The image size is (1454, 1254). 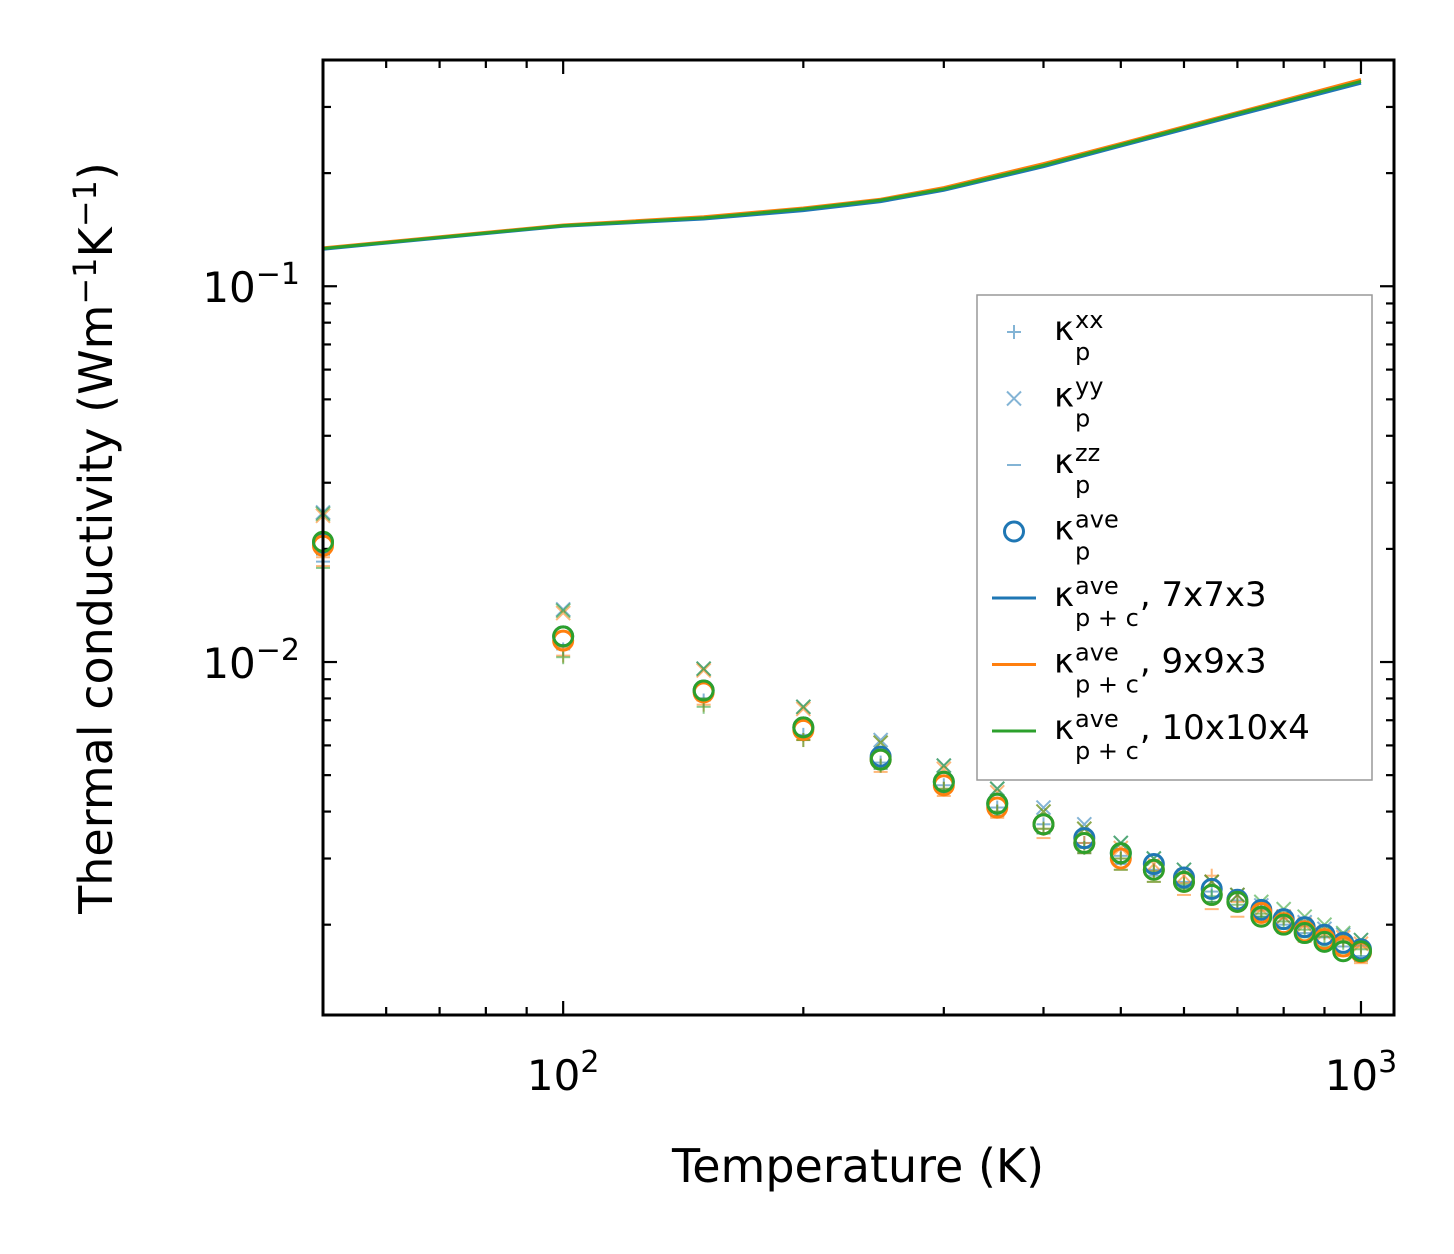 I want to click on y-tick-label: 10⁻², so click(x=251, y=660).